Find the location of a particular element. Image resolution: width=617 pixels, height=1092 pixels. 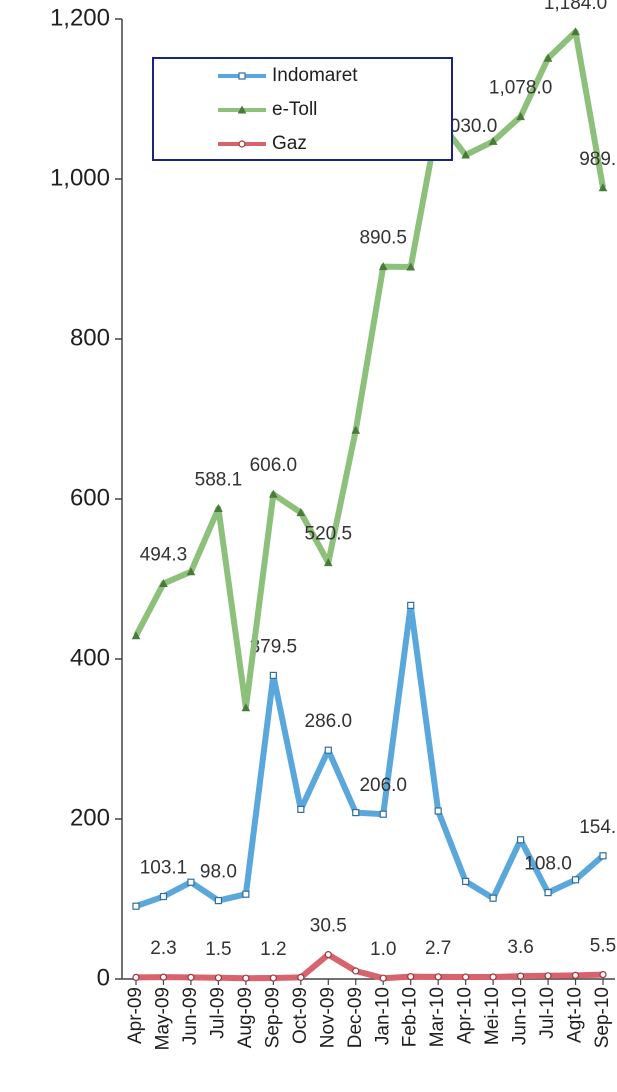

x-tick-label: Feb-10 is located at coordinates (410, 1017).